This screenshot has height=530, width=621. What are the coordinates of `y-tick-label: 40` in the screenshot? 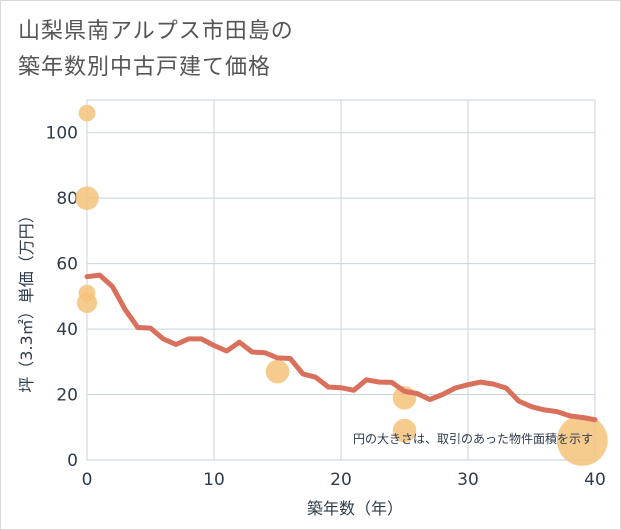 It's located at (67, 330).